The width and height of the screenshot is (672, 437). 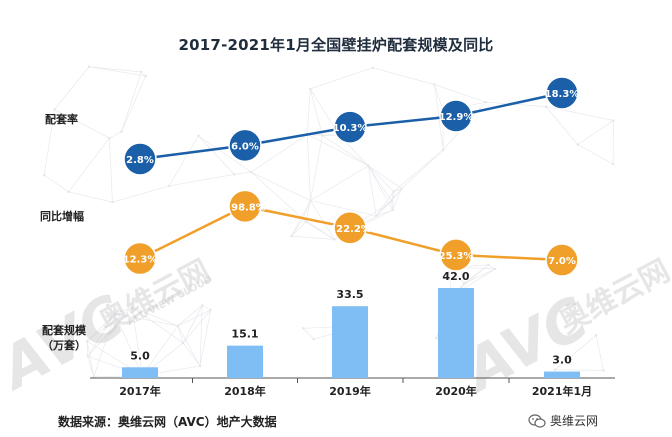 I want to click on rate-value-label: 18.3%, so click(x=562, y=94).